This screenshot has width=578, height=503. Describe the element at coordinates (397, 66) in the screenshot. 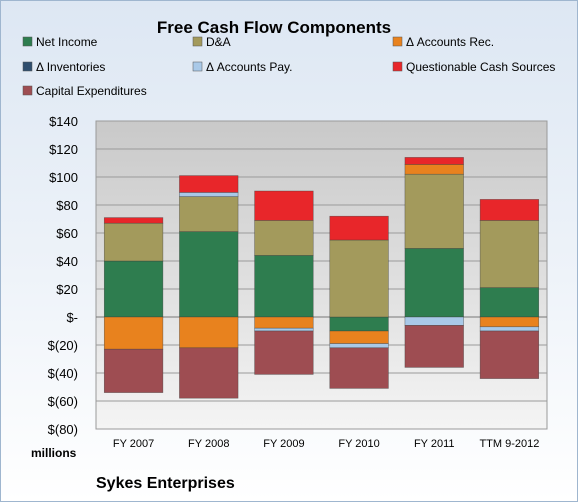

I see `legend-swatch-questionable-cash-sources` at that location.